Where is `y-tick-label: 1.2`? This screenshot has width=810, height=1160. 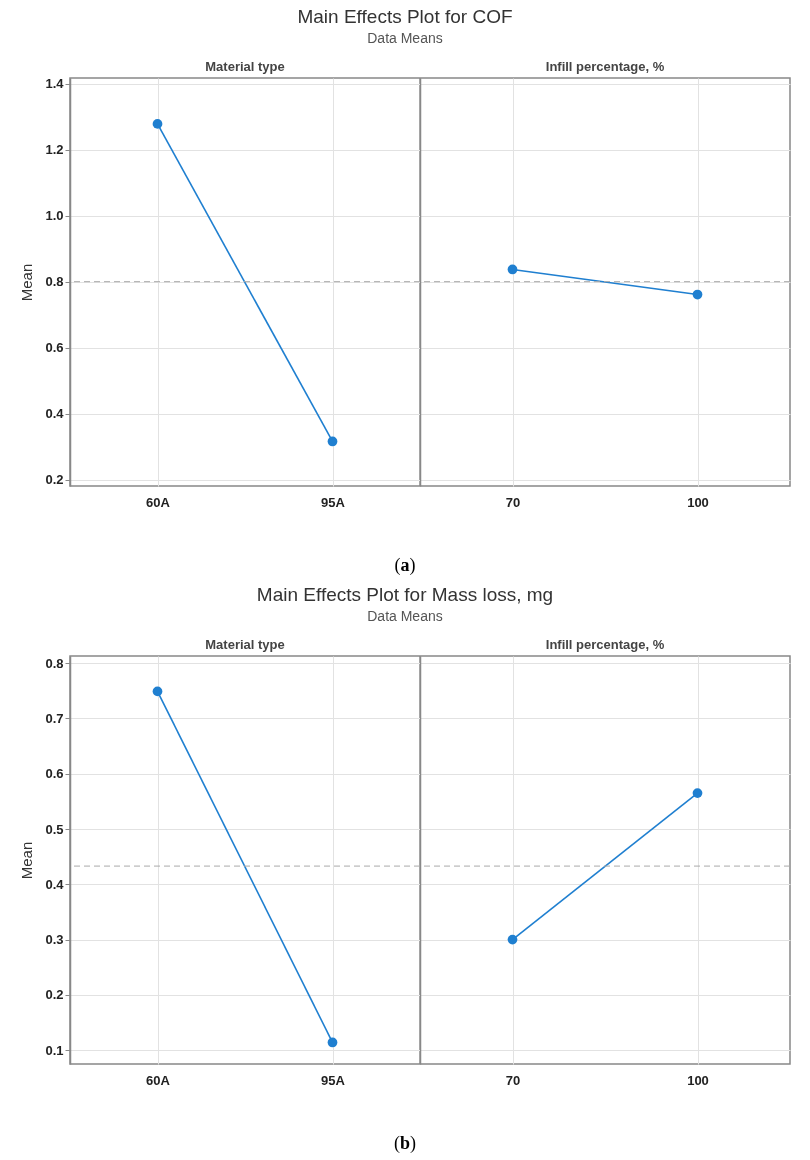
y-tick-label: 1.2 is located at coordinates (54, 150).